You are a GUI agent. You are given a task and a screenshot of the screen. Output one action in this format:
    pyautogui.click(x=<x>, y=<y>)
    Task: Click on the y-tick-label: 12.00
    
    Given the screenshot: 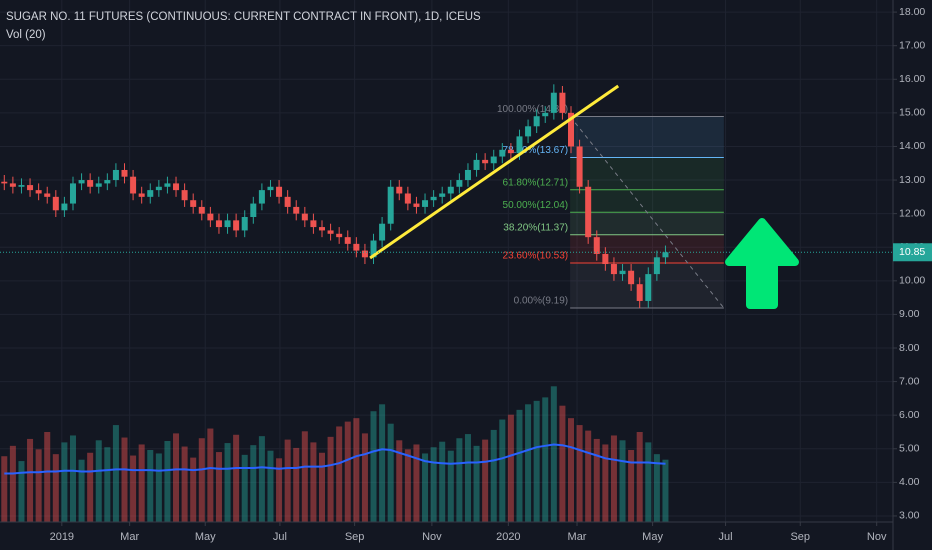 What is the action you would take?
    pyautogui.click(x=912, y=213)
    